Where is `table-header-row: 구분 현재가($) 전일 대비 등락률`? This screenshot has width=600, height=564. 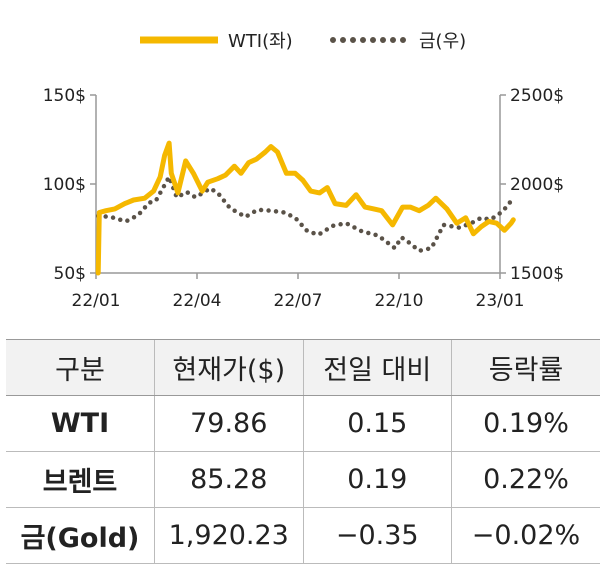 table-header-row: 구분 현재가($) 전일 대비 등락률 is located at coordinates (303, 368).